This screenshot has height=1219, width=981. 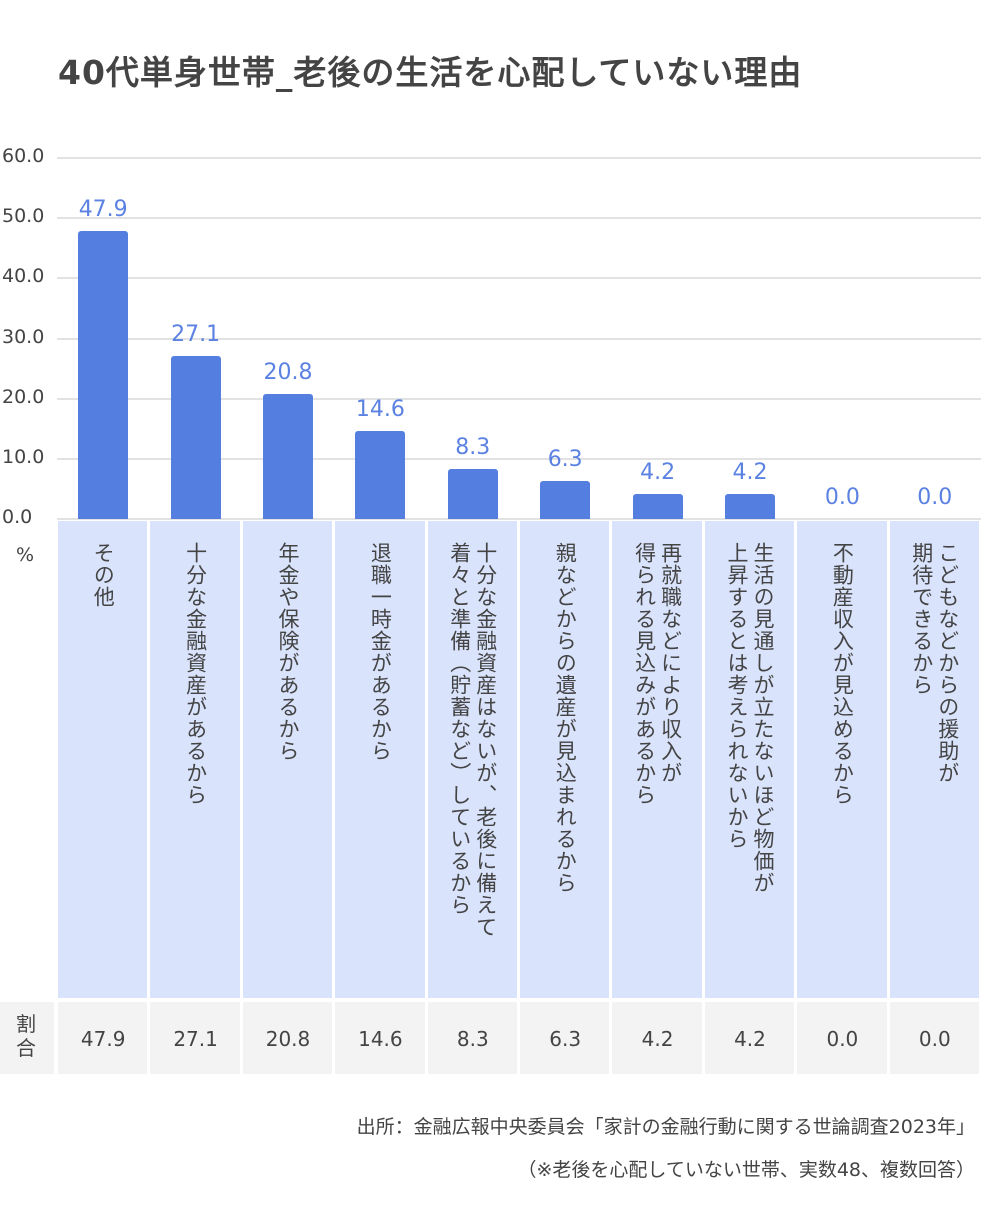 I want to click on table-value: 47.9, so click(x=103, y=1039).